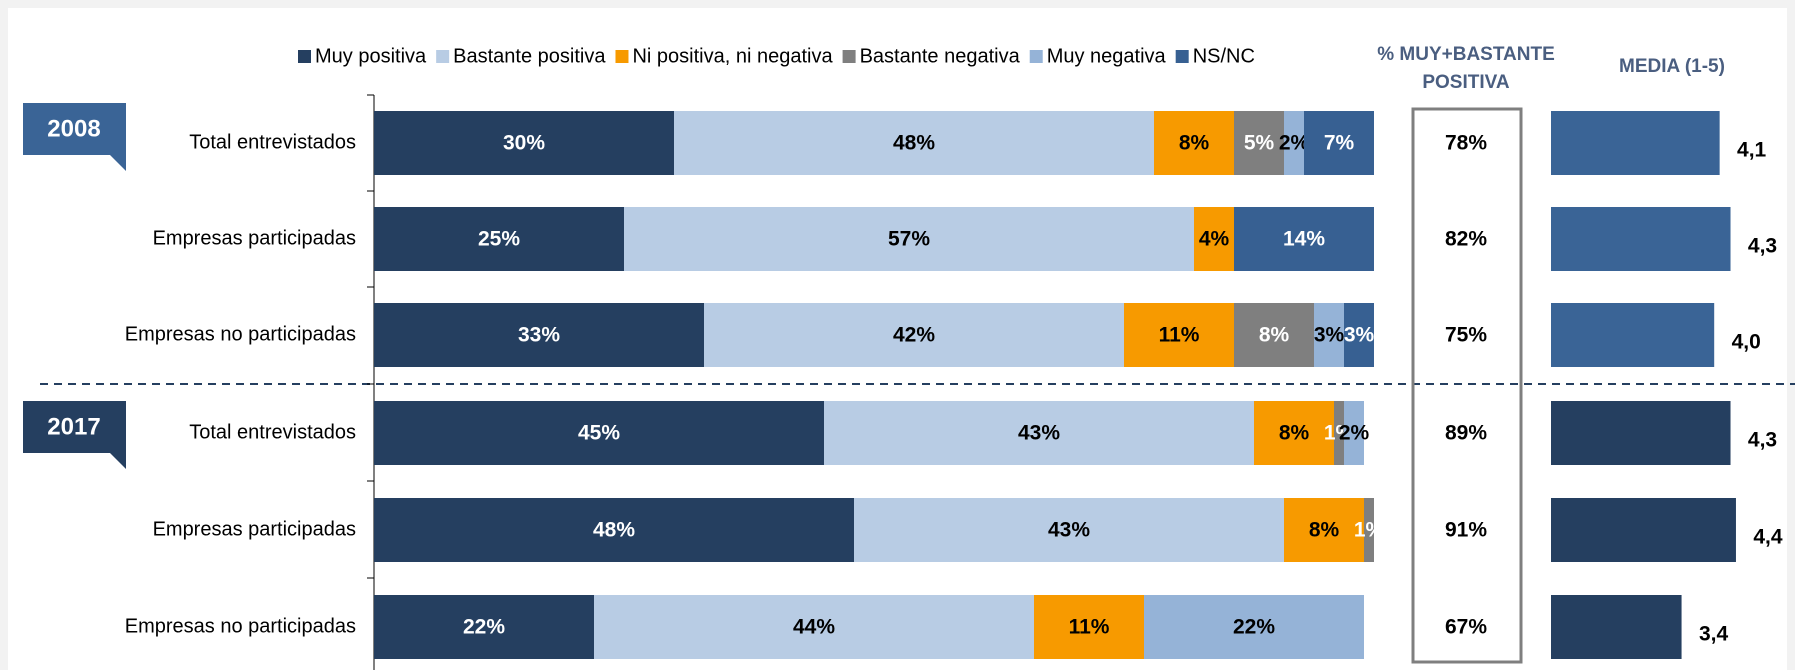  I want to click on segment-label: 25%, so click(499, 239).